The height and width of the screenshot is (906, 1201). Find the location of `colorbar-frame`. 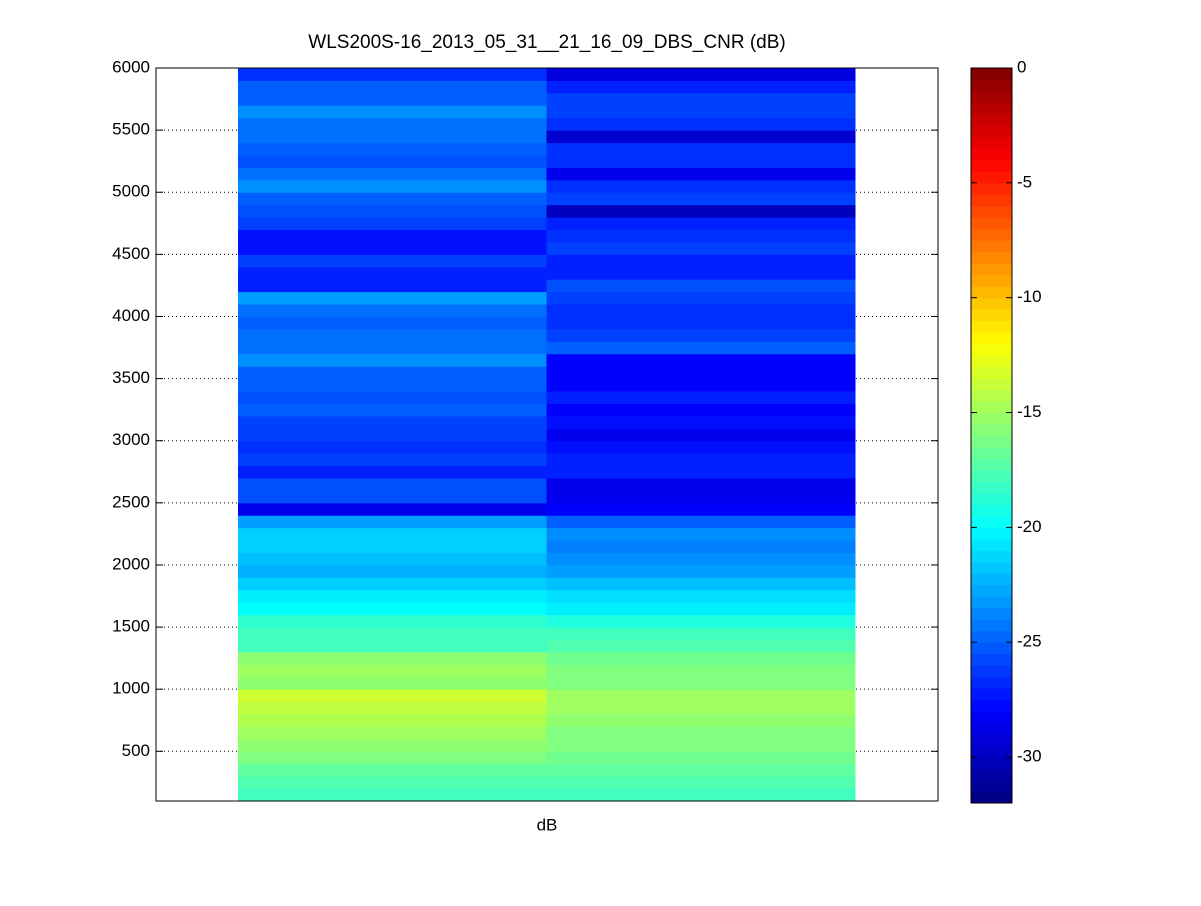

colorbar-frame is located at coordinates (991, 435).